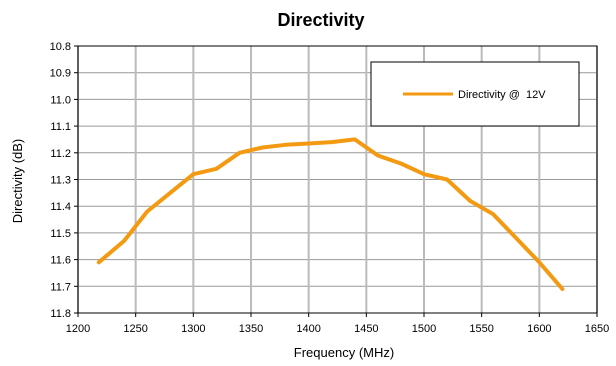  What do you see at coordinates (60, 234) in the screenshot?
I see `y-tick-label: 11.5` at bounding box center [60, 234].